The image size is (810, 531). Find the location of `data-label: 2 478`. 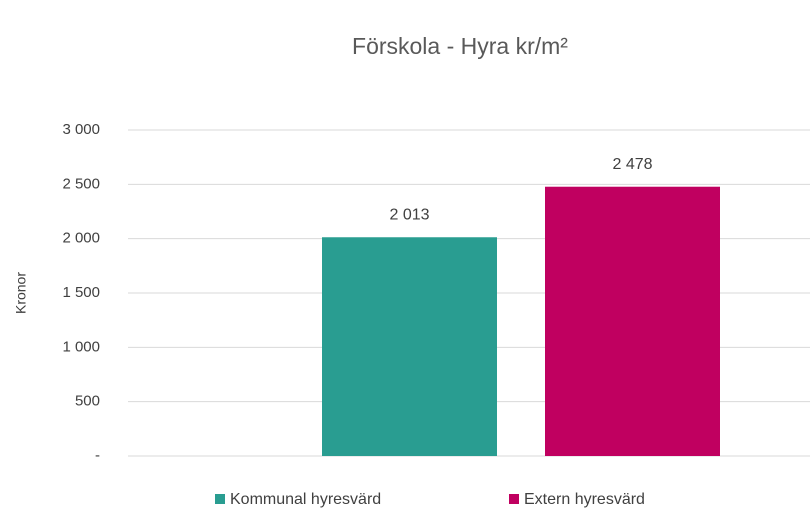

data-label: 2 478 is located at coordinates (632, 164).